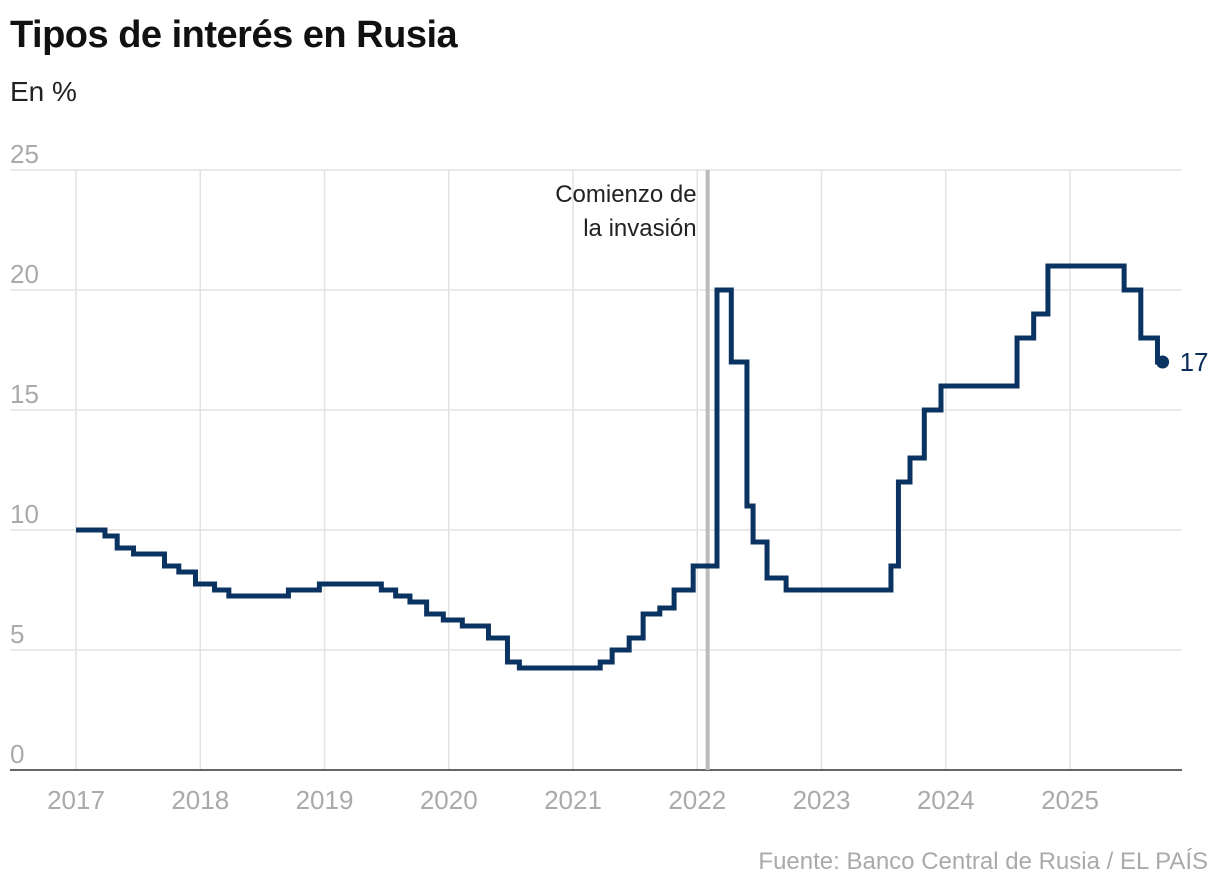 The image size is (1220, 896). Describe the element at coordinates (17, 634) in the screenshot. I see `y-tick-label: 5` at that location.